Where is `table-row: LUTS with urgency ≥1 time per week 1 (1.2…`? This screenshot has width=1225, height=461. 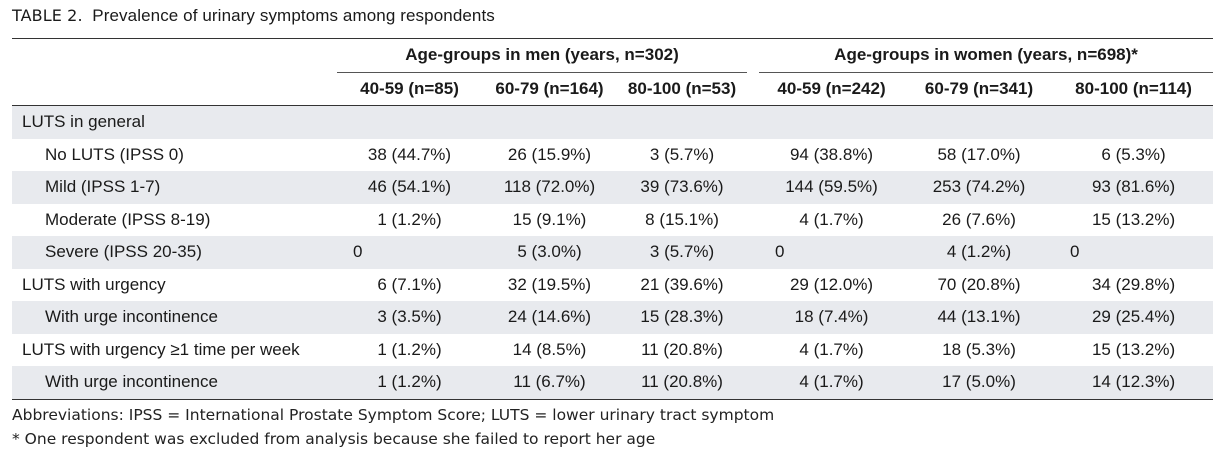 table-row: LUTS with urgency ≥1 time per week 1 (1.2… is located at coordinates (612, 350).